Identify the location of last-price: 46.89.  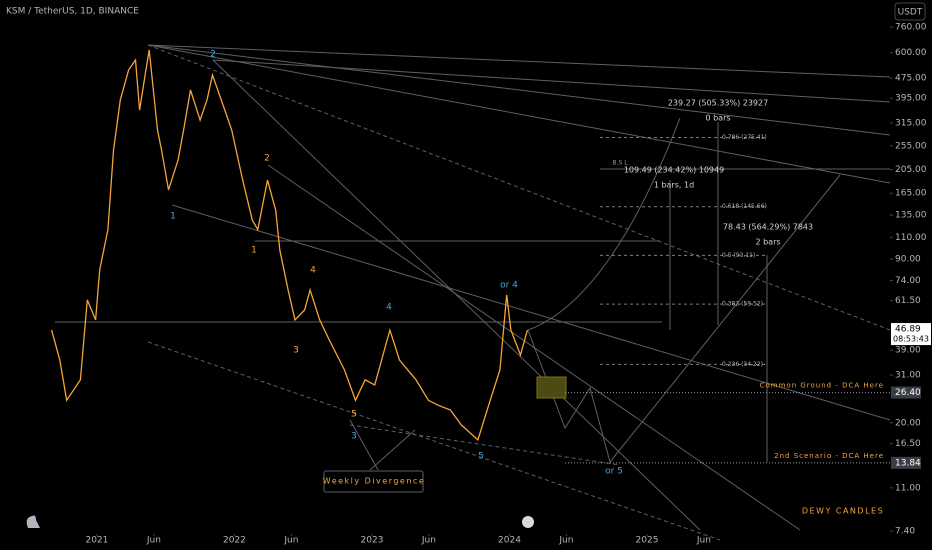
(908, 330).